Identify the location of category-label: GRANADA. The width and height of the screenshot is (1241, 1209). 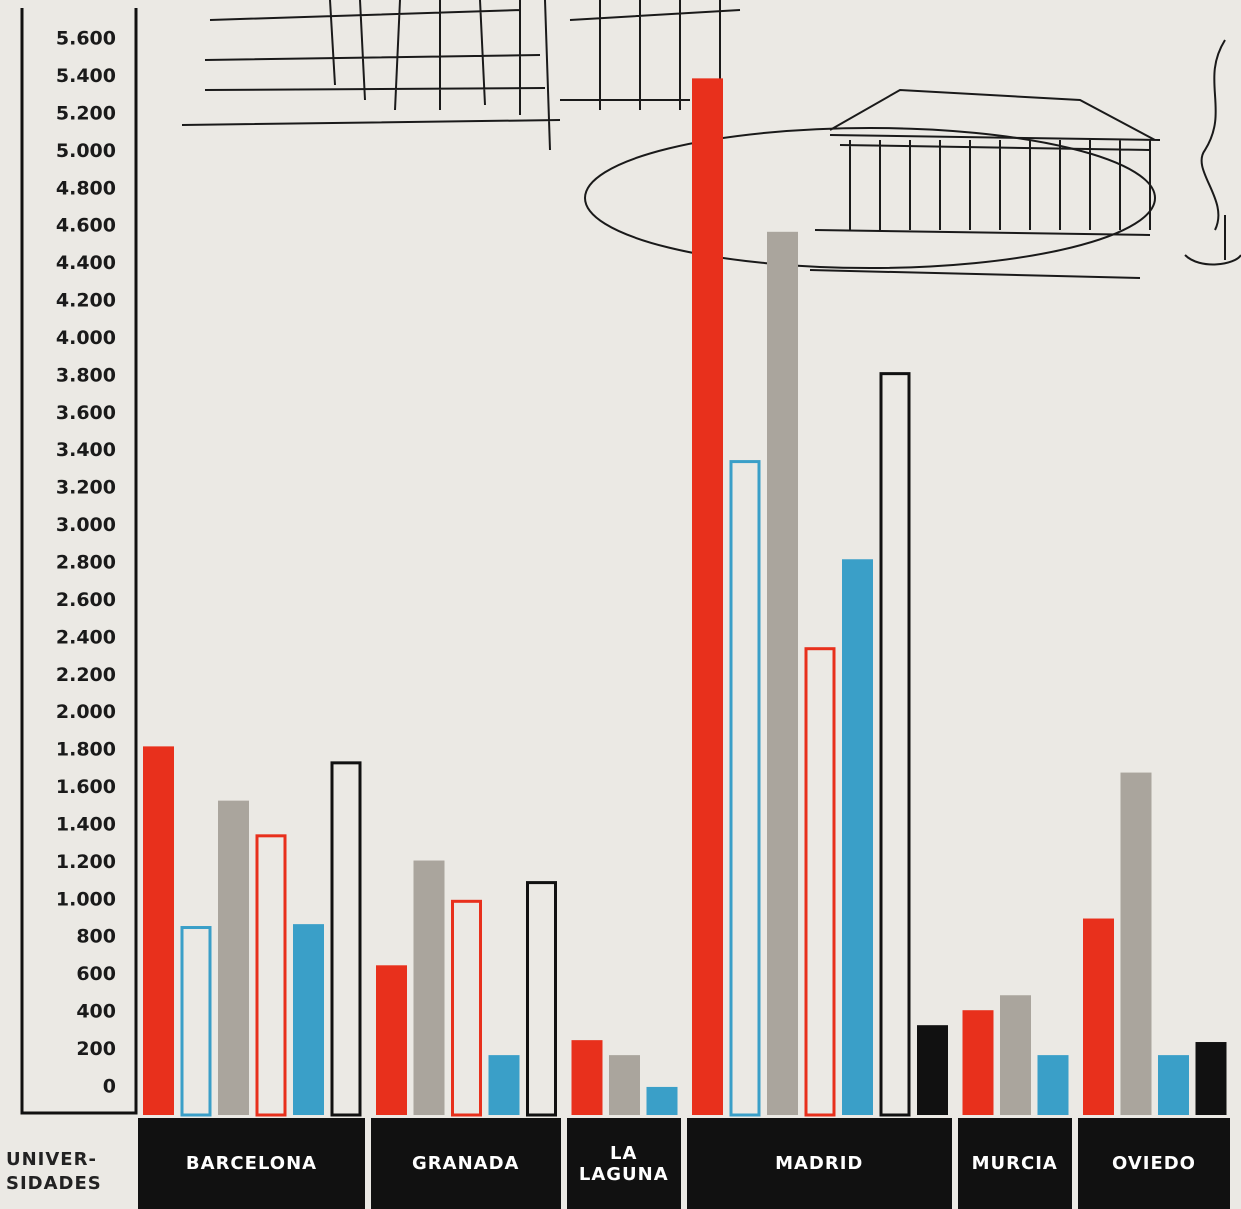
(466, 1163).